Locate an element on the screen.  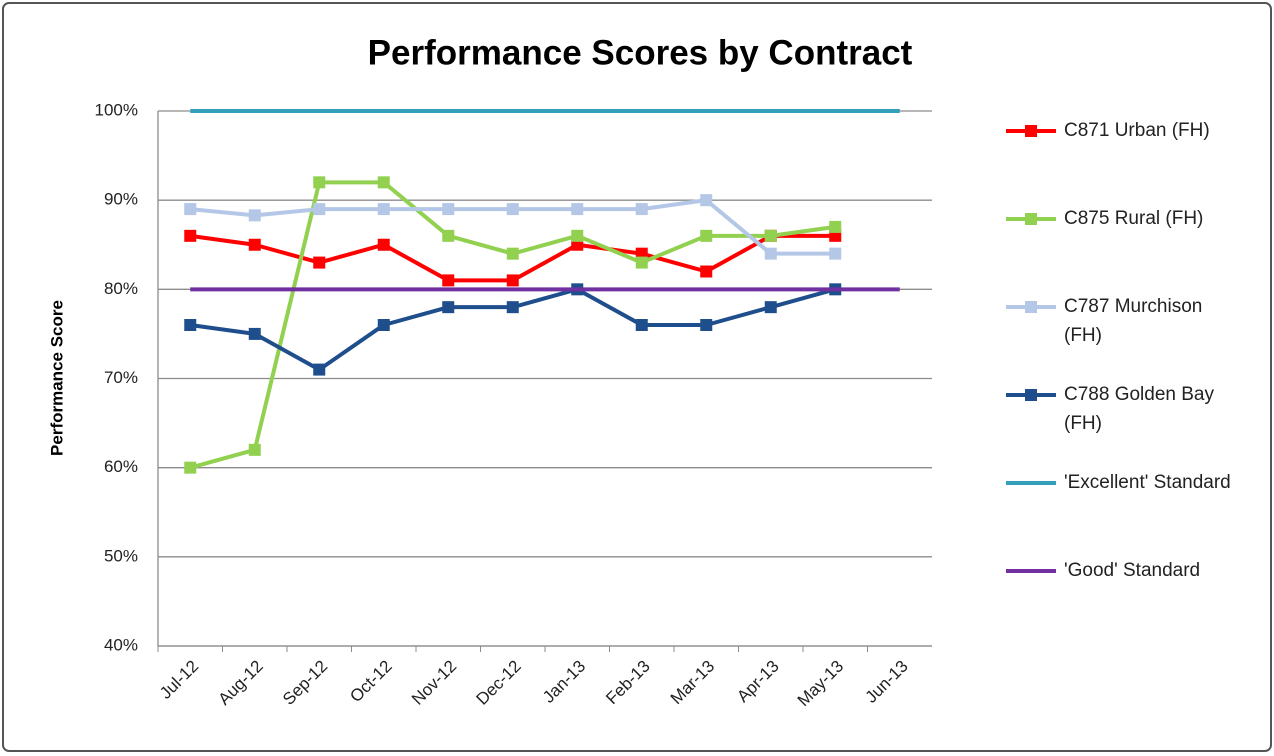
y-tick-label: 60% is located at coordinates (121, 466).